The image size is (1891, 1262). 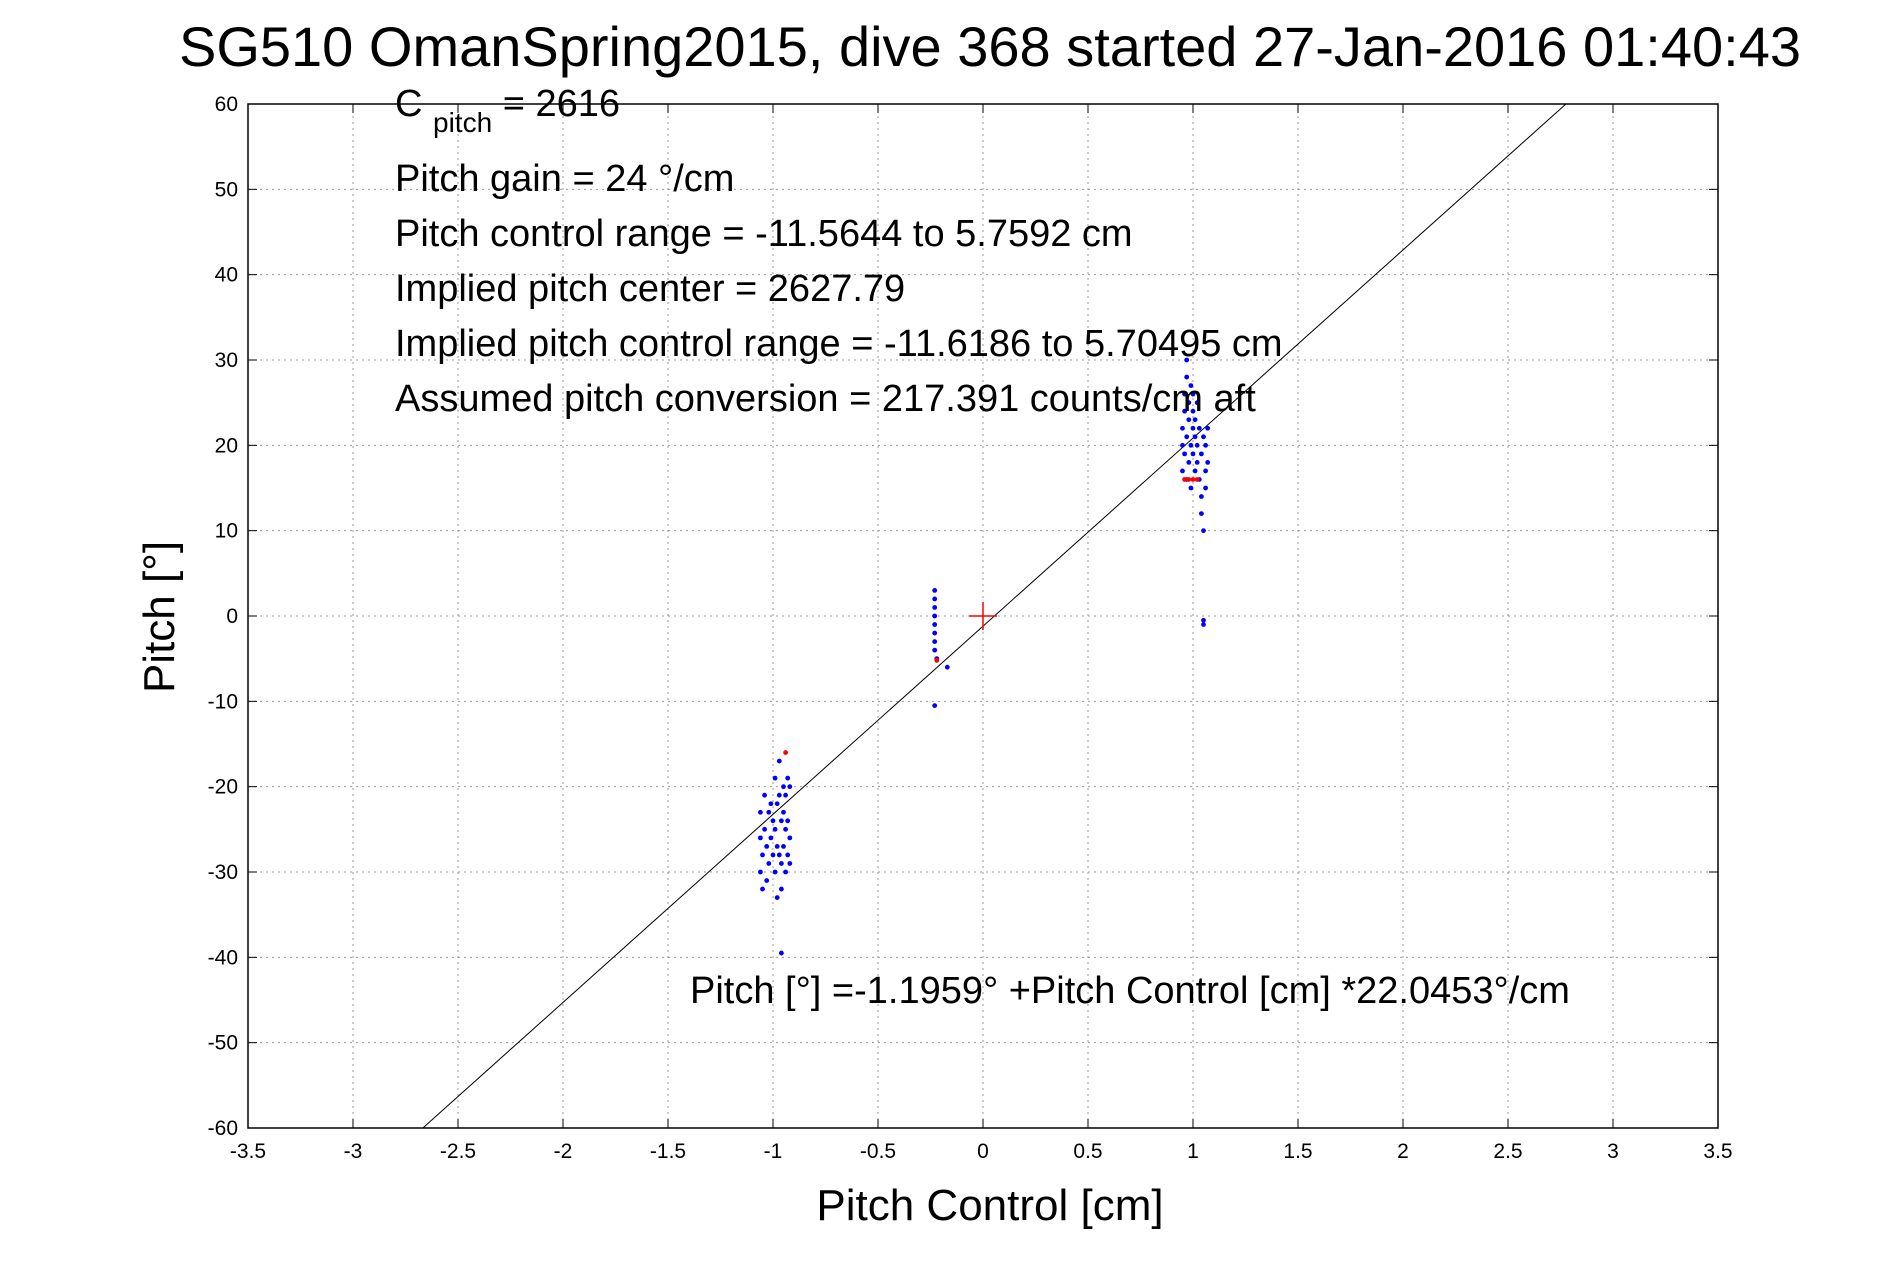 I want to click on y-tick-label: 10, so click(x=226, y=531).